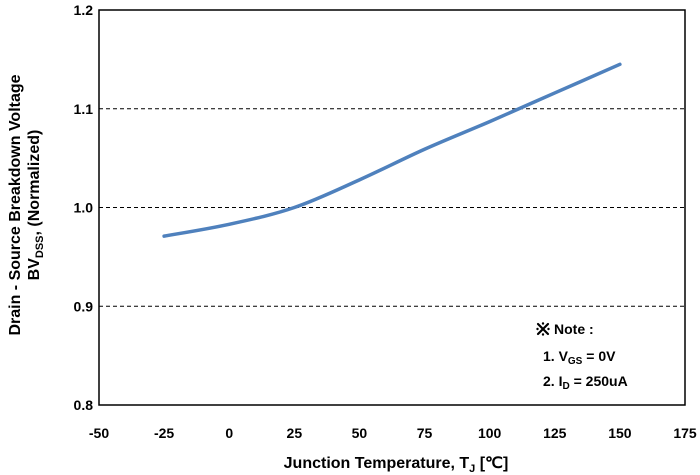  I want to click on note-box: Note : 1. VGS = 0V 2. ID = 250uA, so click(582, 356).